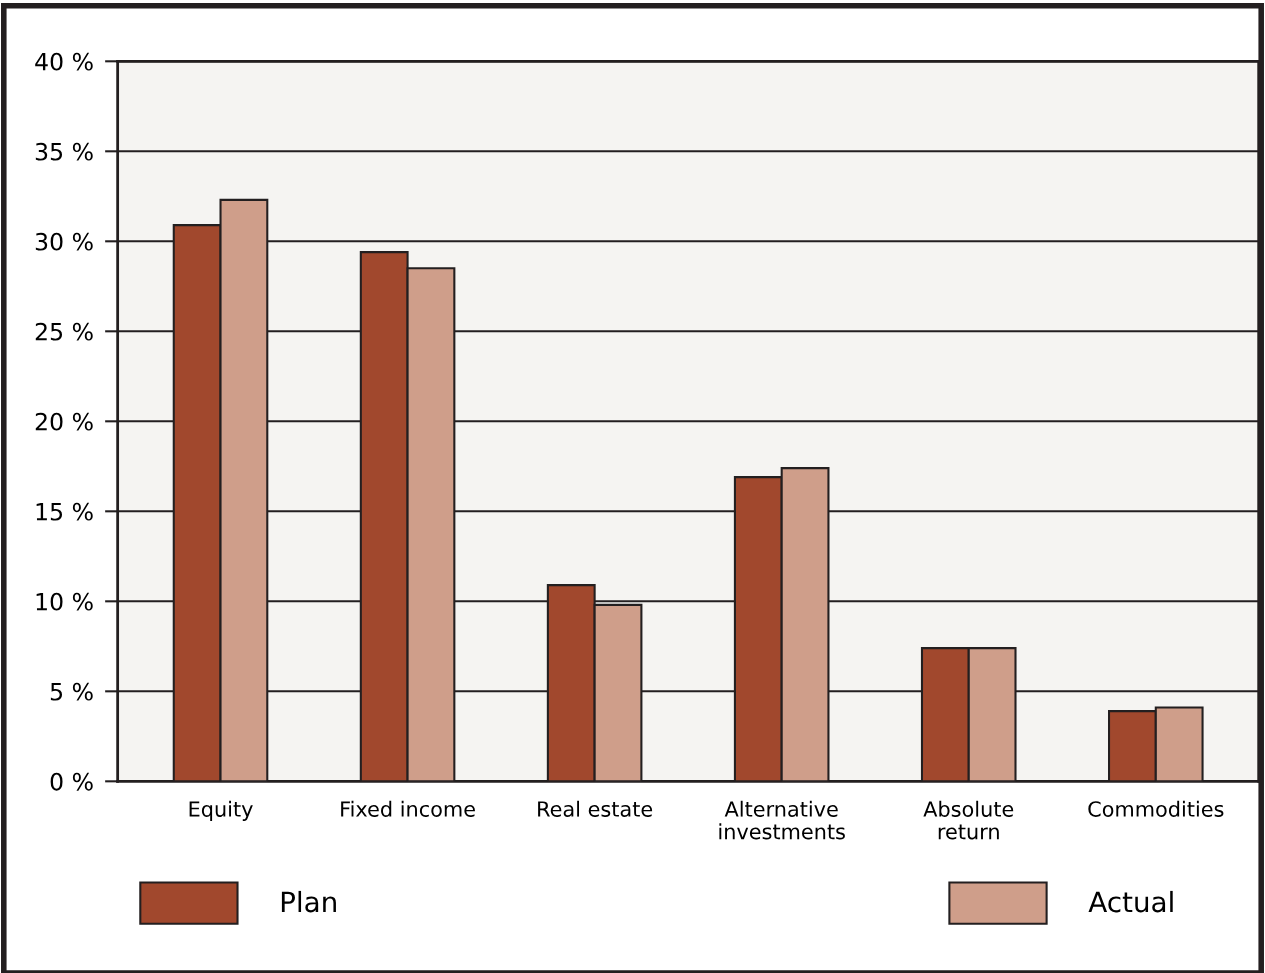 This screenshot has width=1265, height=973. What do you see at coordinates (1156, 808) in the screenshot?
I see `x-tick-label: Commodities` at bounding box center [1156, 808].